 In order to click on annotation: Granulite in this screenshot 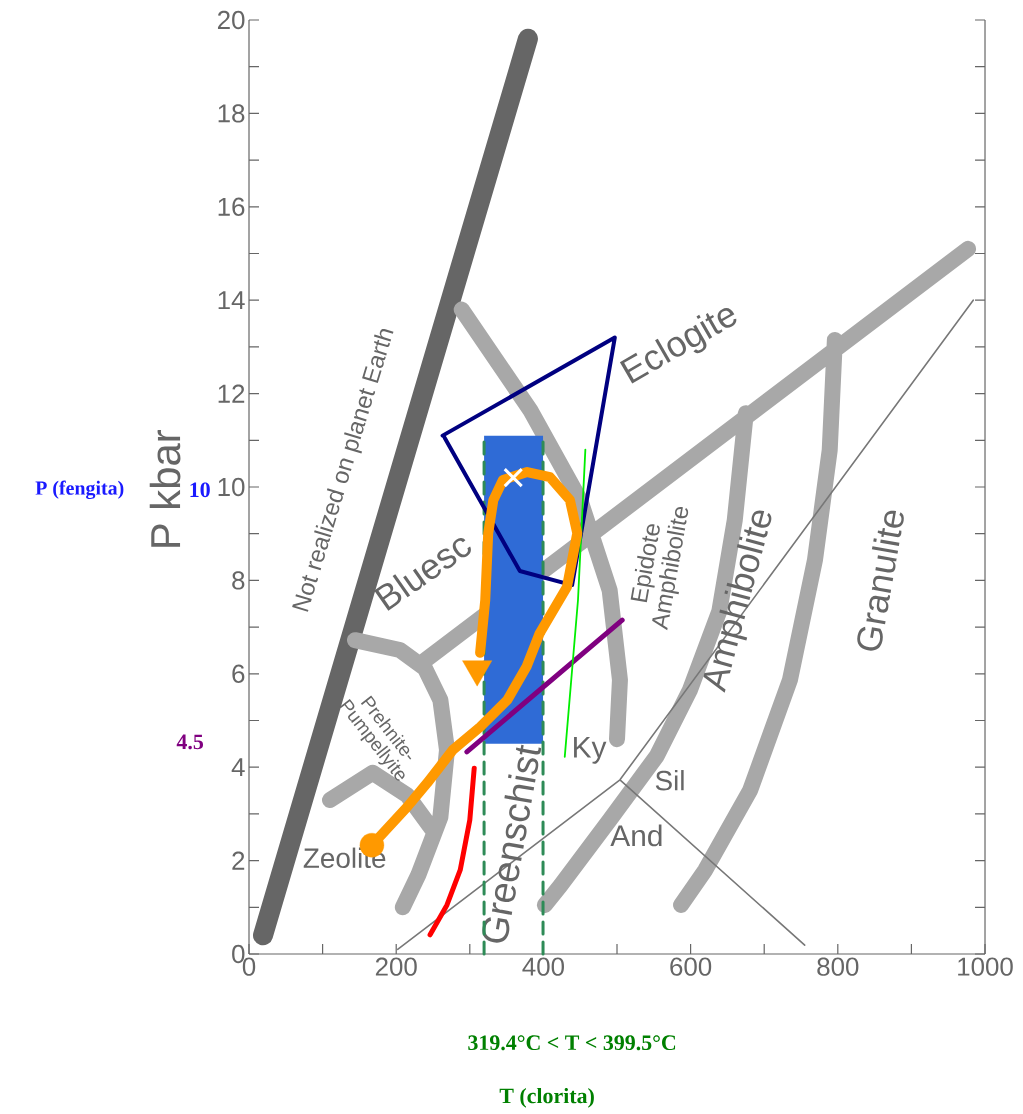, I will do `click(880, 580)`.